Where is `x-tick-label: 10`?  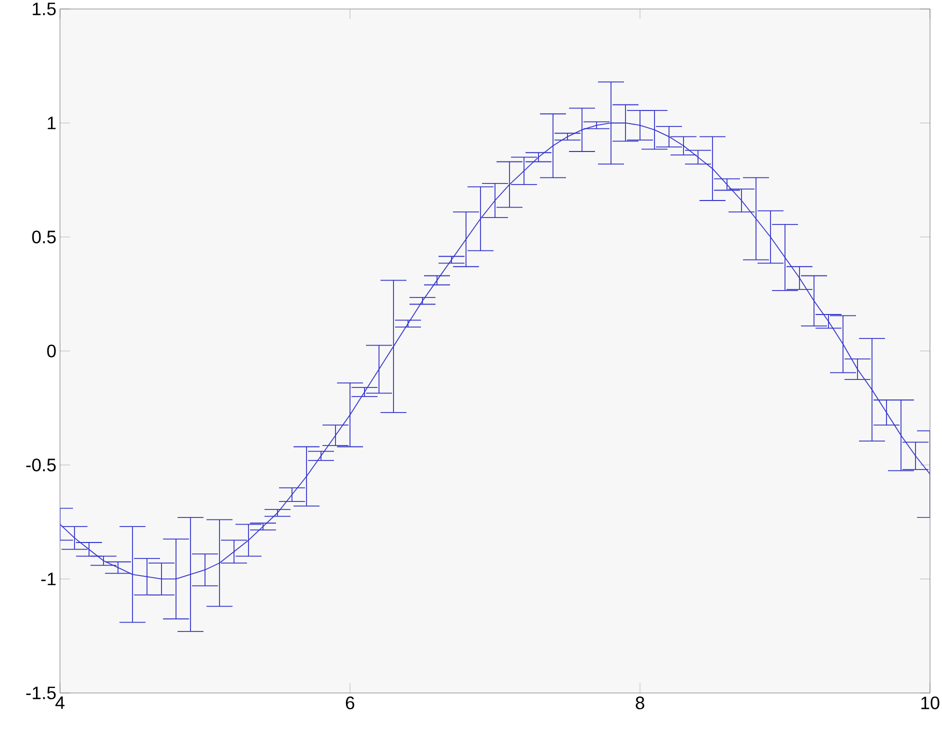 x-tick-label: 10 is located at coordinates (930, 703).